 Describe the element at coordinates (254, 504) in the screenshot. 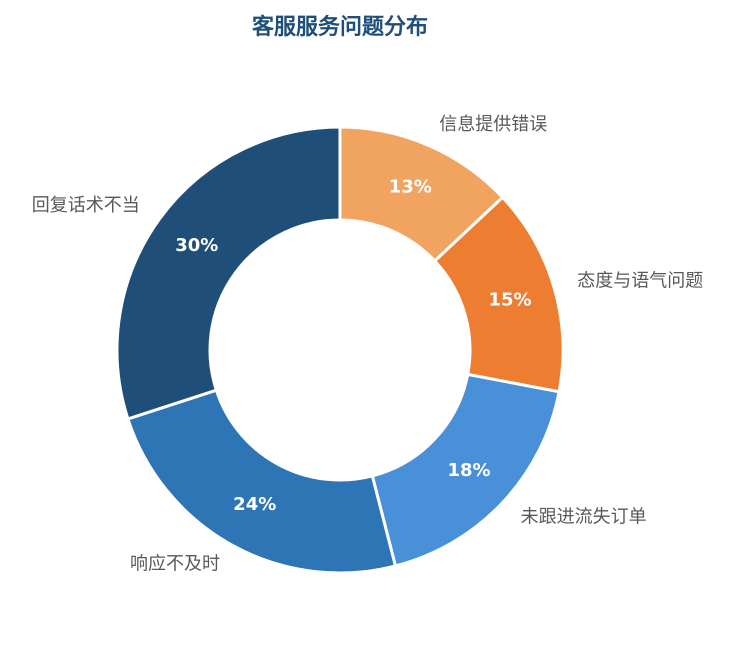

I see `slice-value-label: 24%` at that location.